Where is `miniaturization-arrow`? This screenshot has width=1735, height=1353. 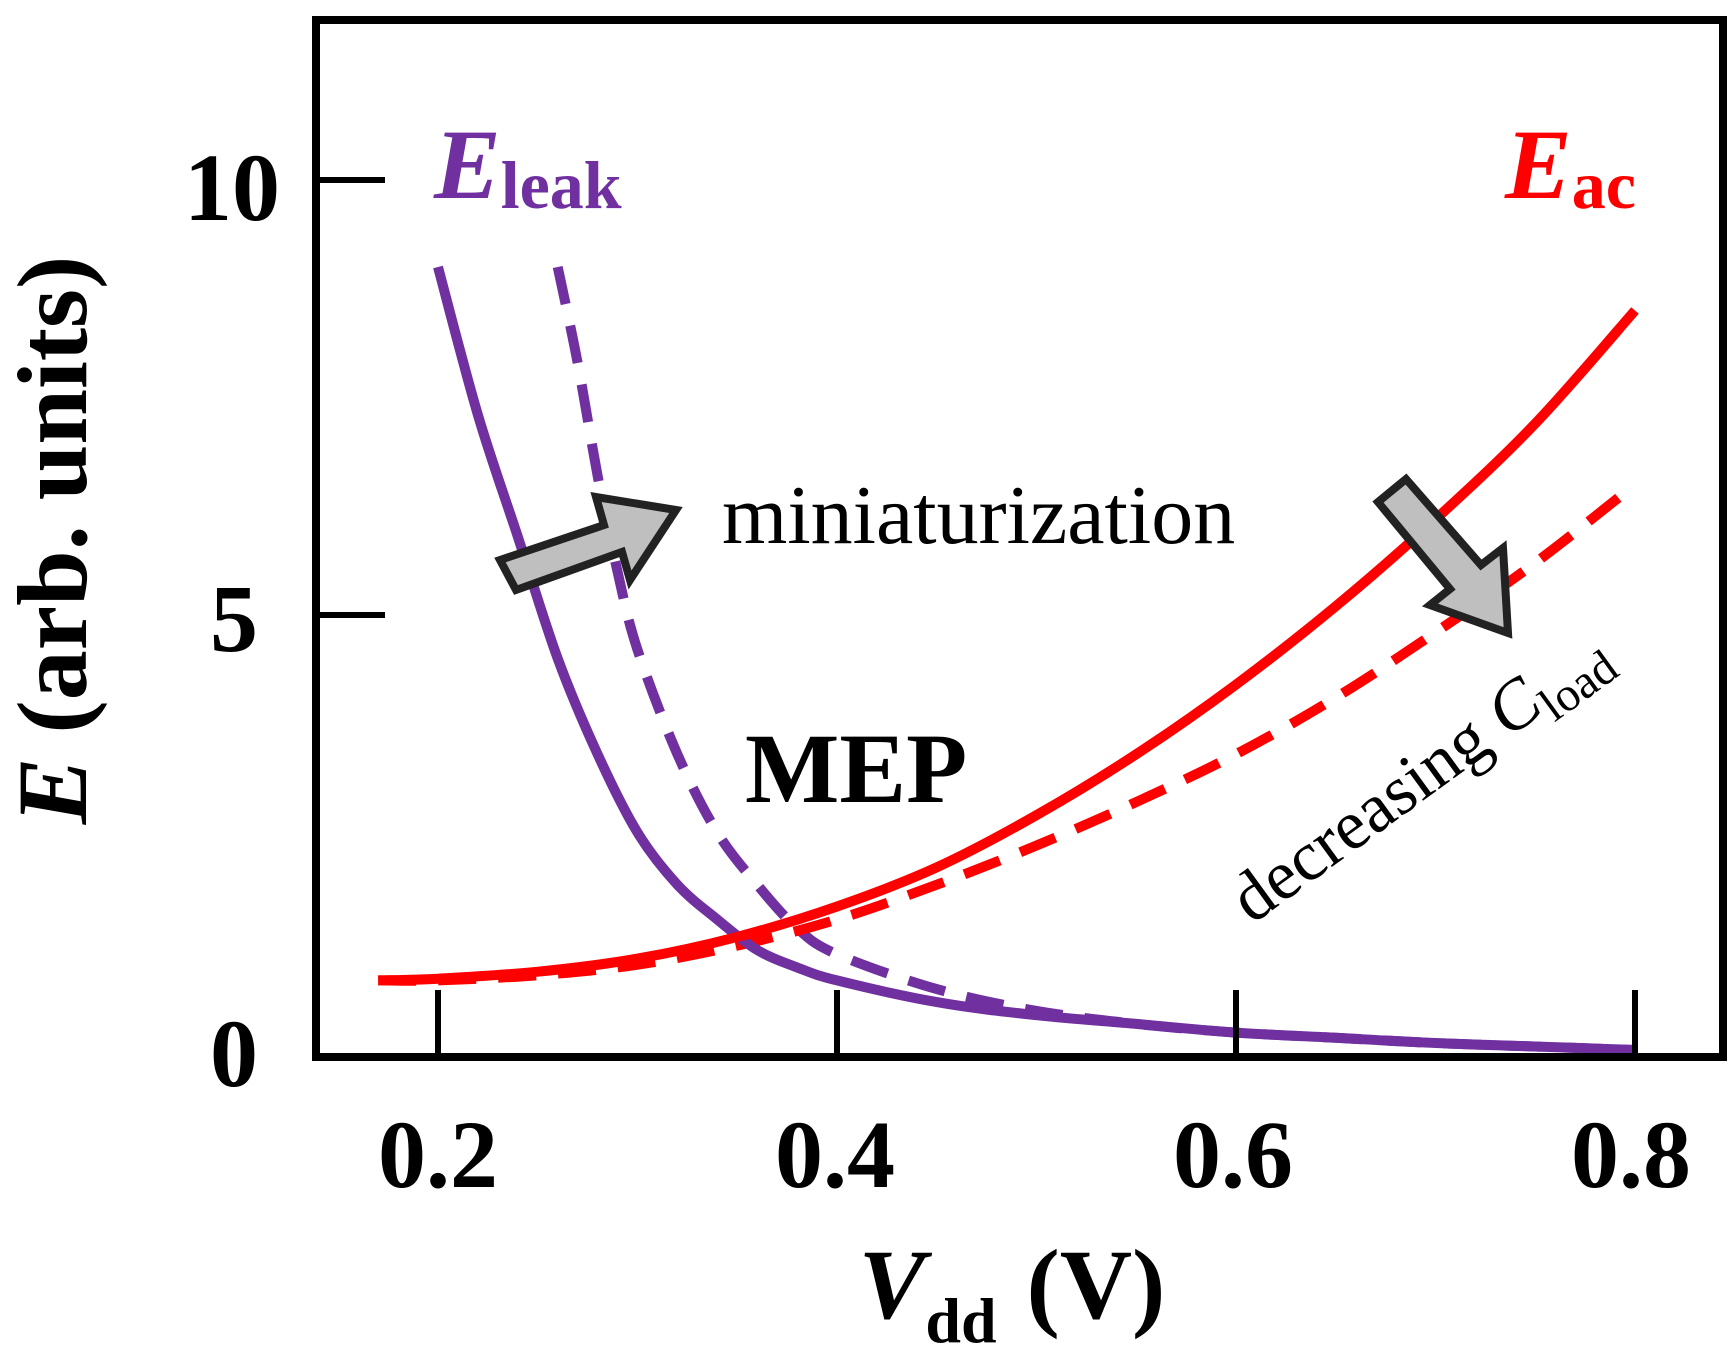 miniaturization-arrow is located at coordinates (588, 543).